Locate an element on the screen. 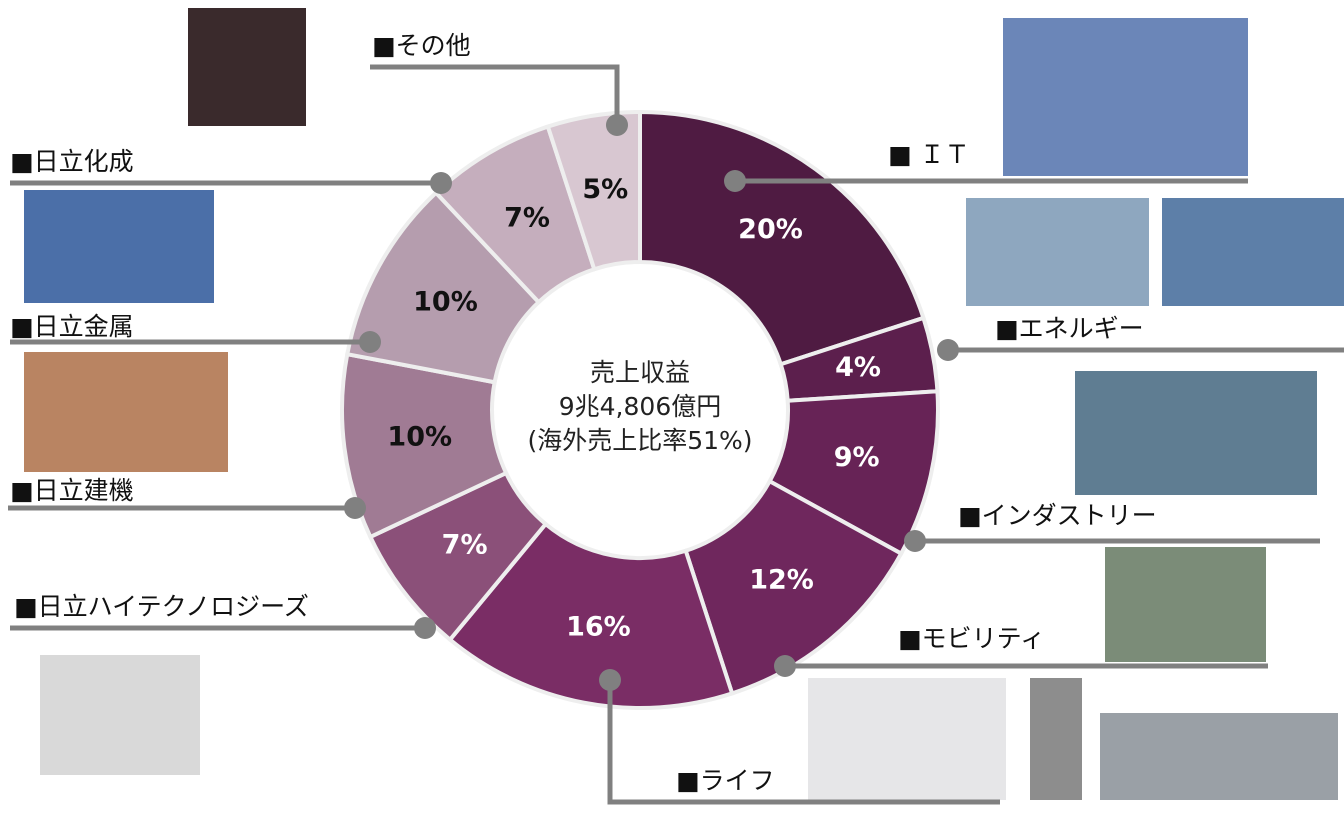 The height and width of the screenshot is (813, 1344). category-label: ■モビリティ is located at coordinates (971, 638).